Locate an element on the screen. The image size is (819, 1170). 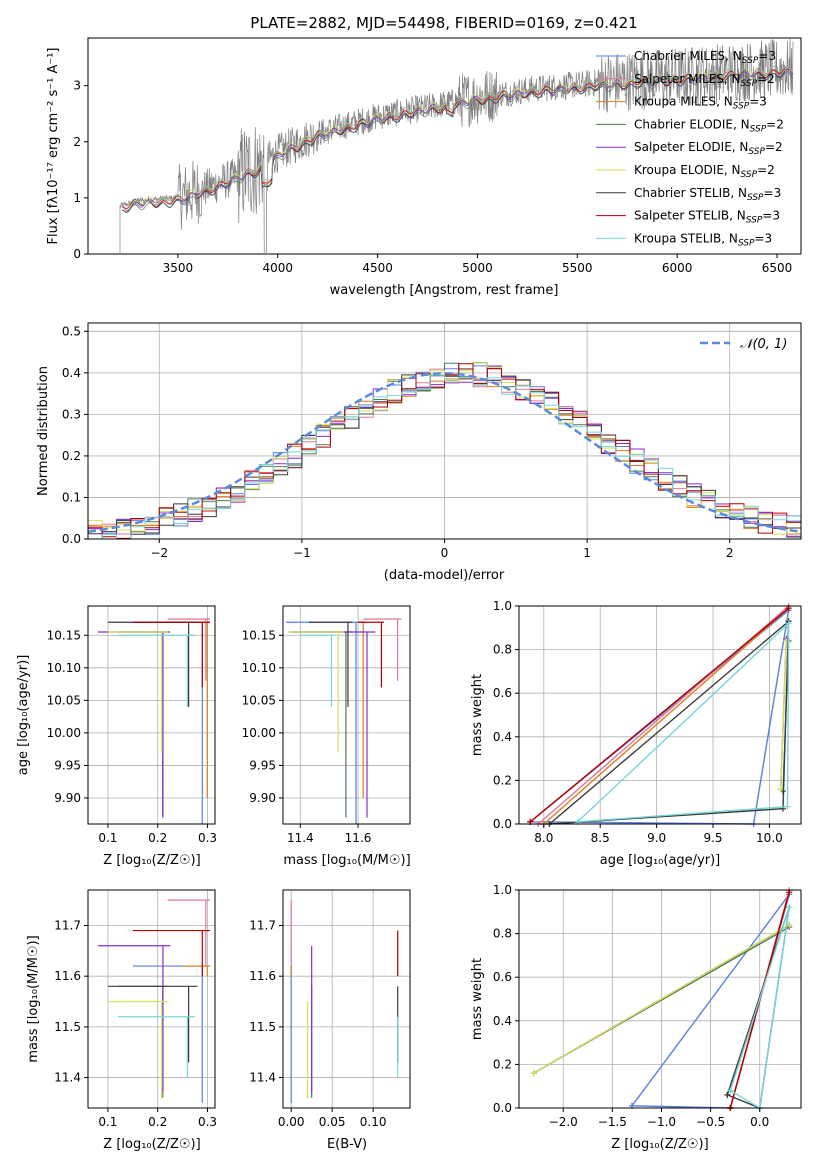
spectrum-legend-label: Salpeter MILES, NSSP=2 is located at coordinates (704, 80).